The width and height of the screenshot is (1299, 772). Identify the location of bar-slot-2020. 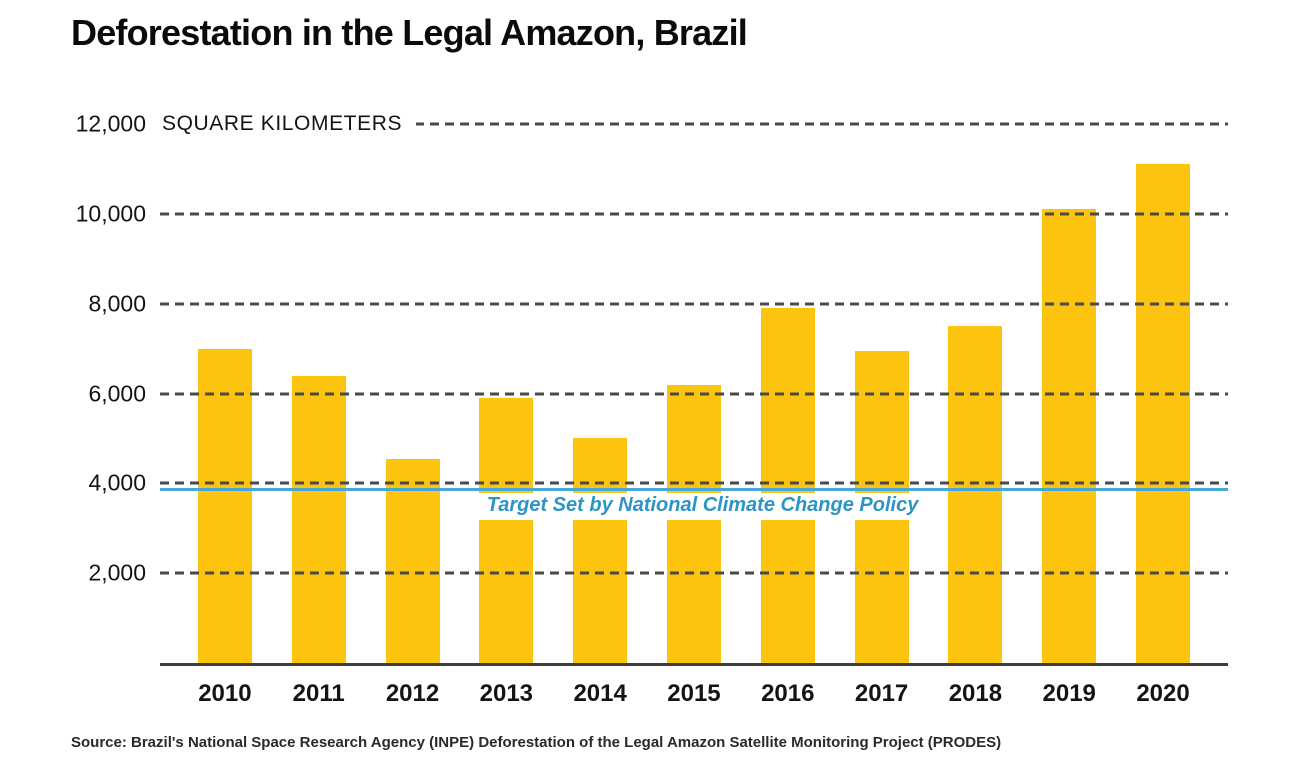
(1163, 393).